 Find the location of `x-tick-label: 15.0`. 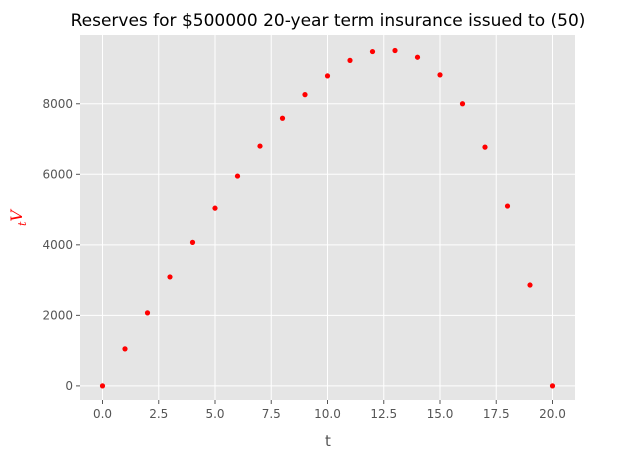

x-tick-label: 15.0 is located at coordinates (440, 414).